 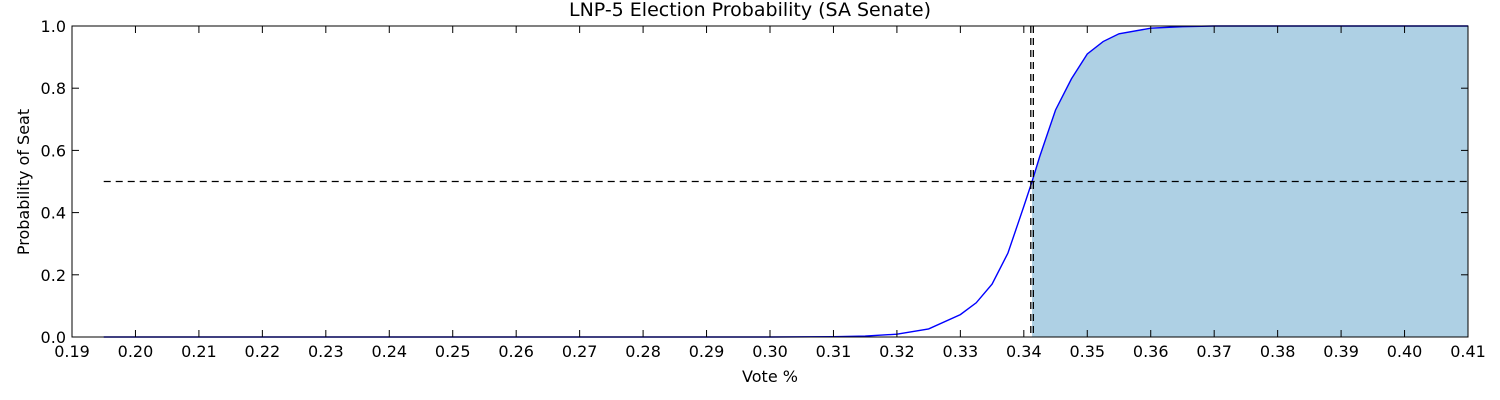 What do you see at coordinates (53, 337) in the screenshot?
I see `y-tick-label: 0.0` at bounding box center [53, 337].